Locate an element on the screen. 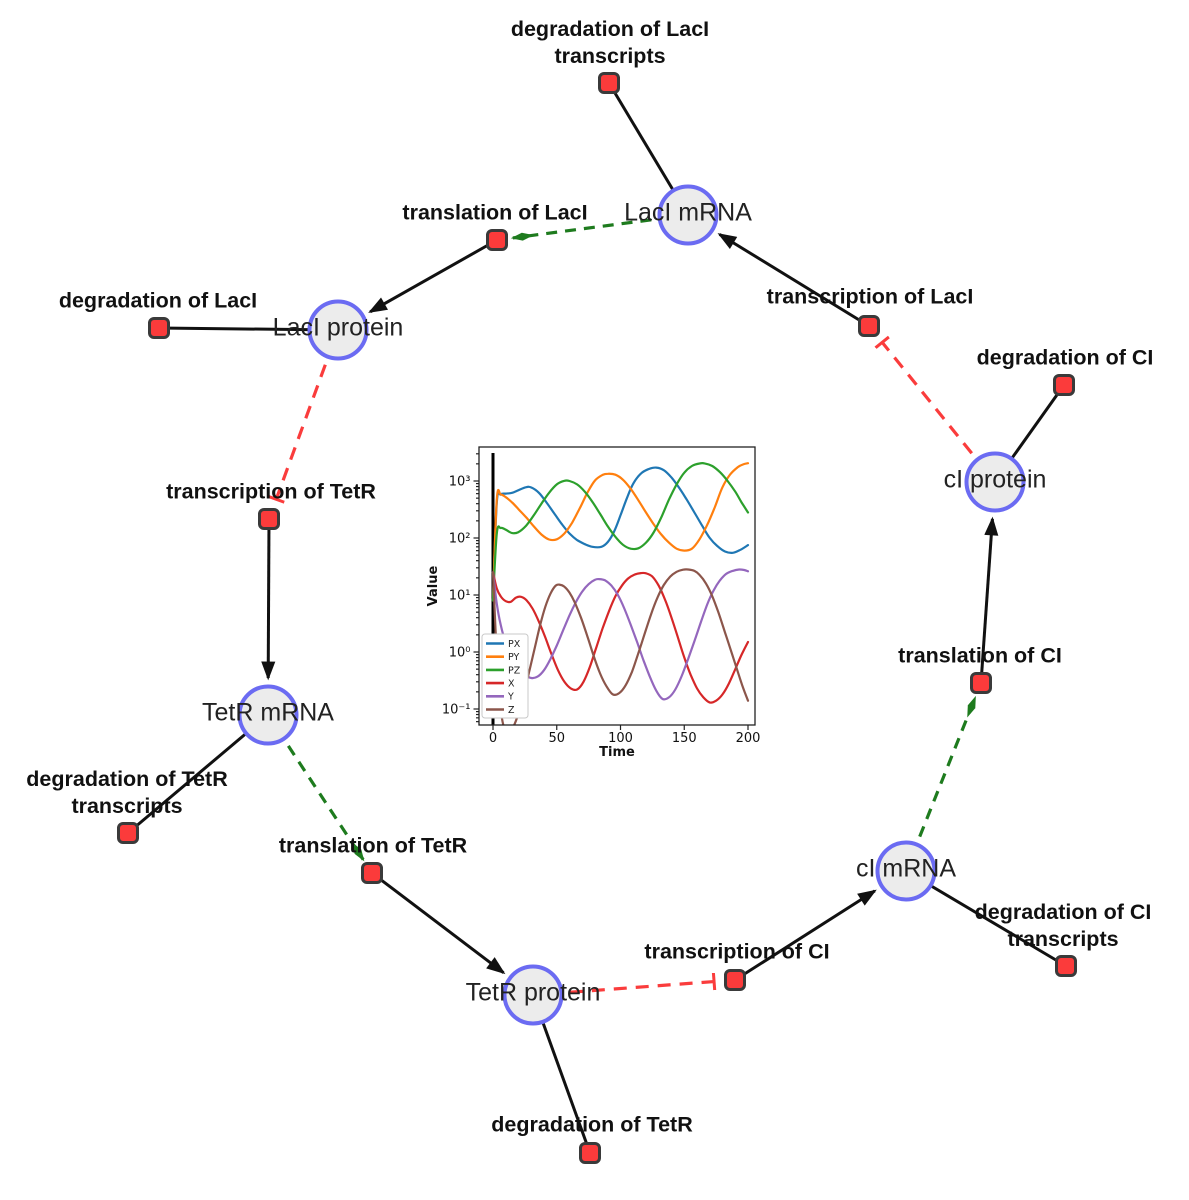 This screenshot has width=1189, height=1200. species-label-tetr-prot: TetR protein is located at coordinates (533, 992).